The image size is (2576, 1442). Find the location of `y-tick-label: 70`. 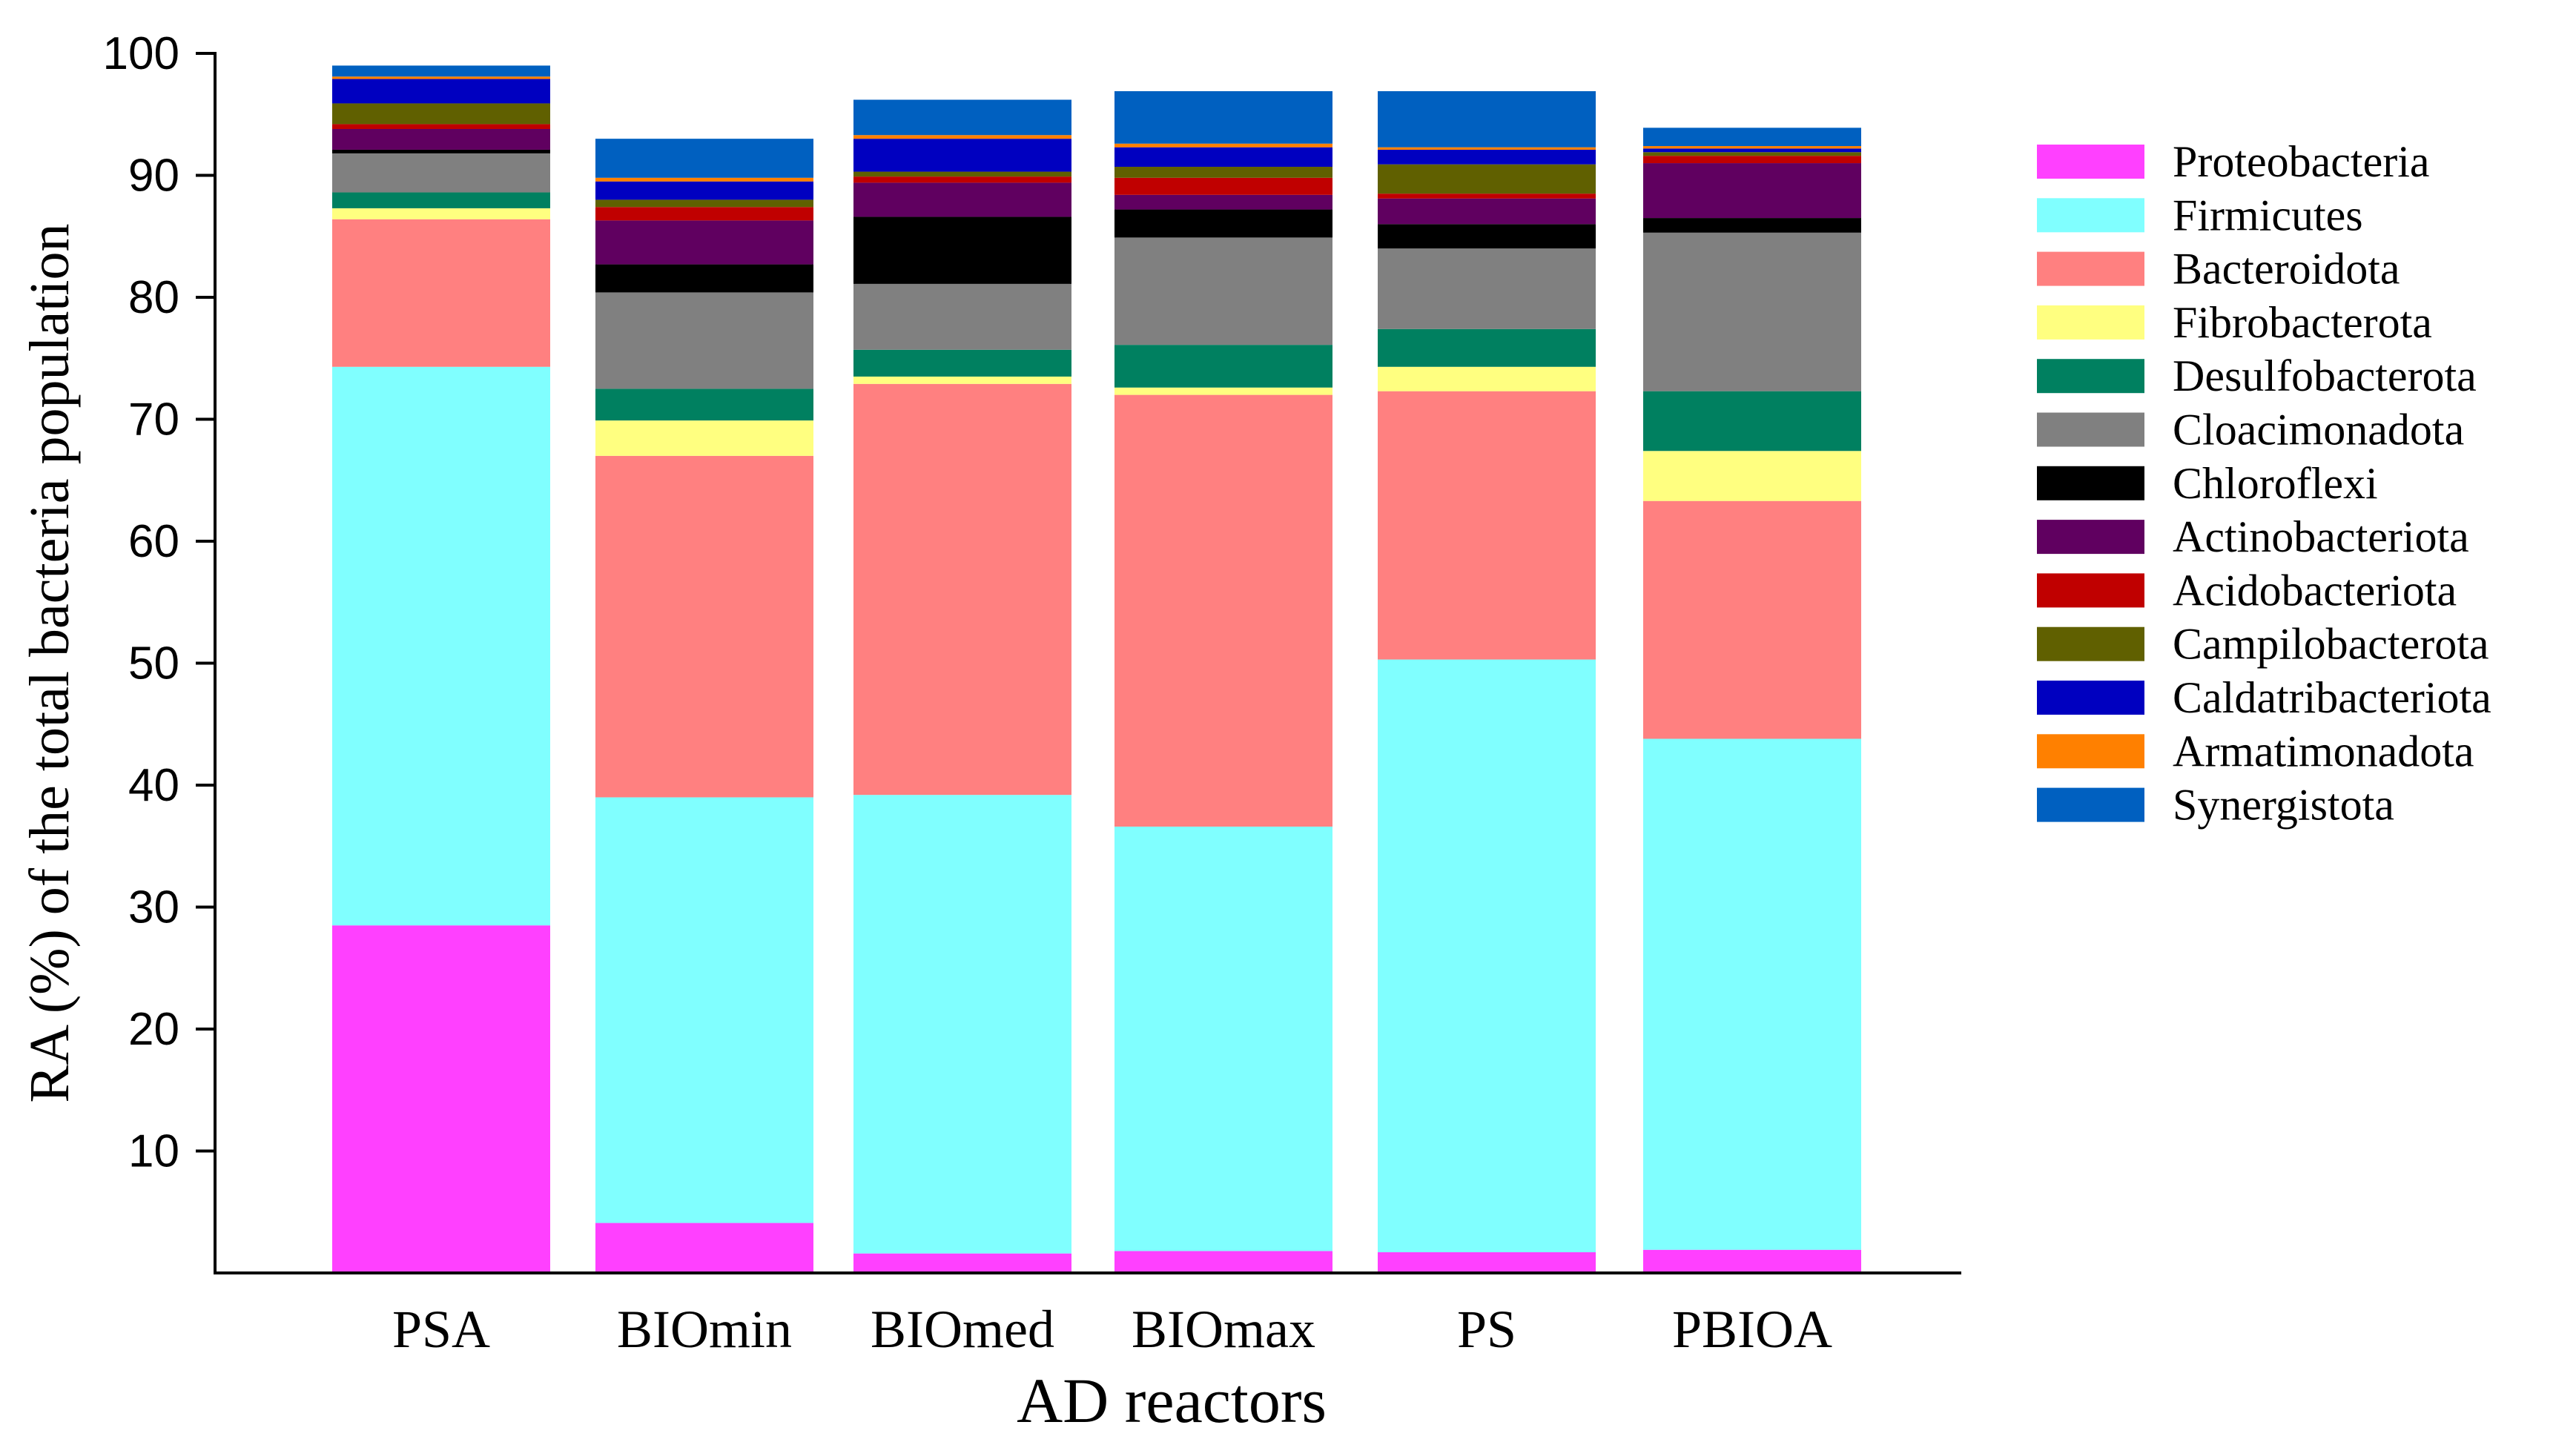

y-tick-label: 70 is located at coordinates (153, 420).